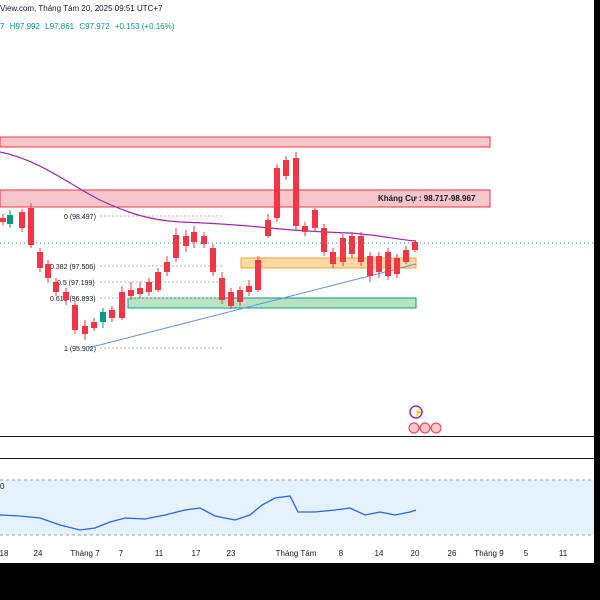 The height and width of the screenshot is (600, 600). I want to click on rsi-value: 0, so click(2, 486).